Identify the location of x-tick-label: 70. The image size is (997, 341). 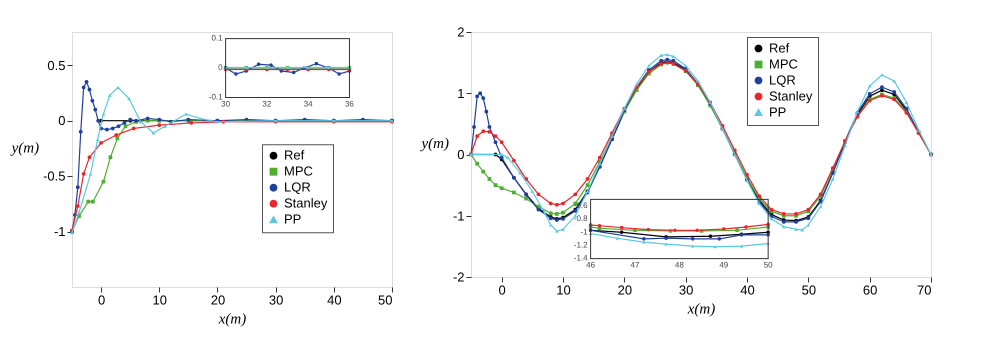
(924, 290).